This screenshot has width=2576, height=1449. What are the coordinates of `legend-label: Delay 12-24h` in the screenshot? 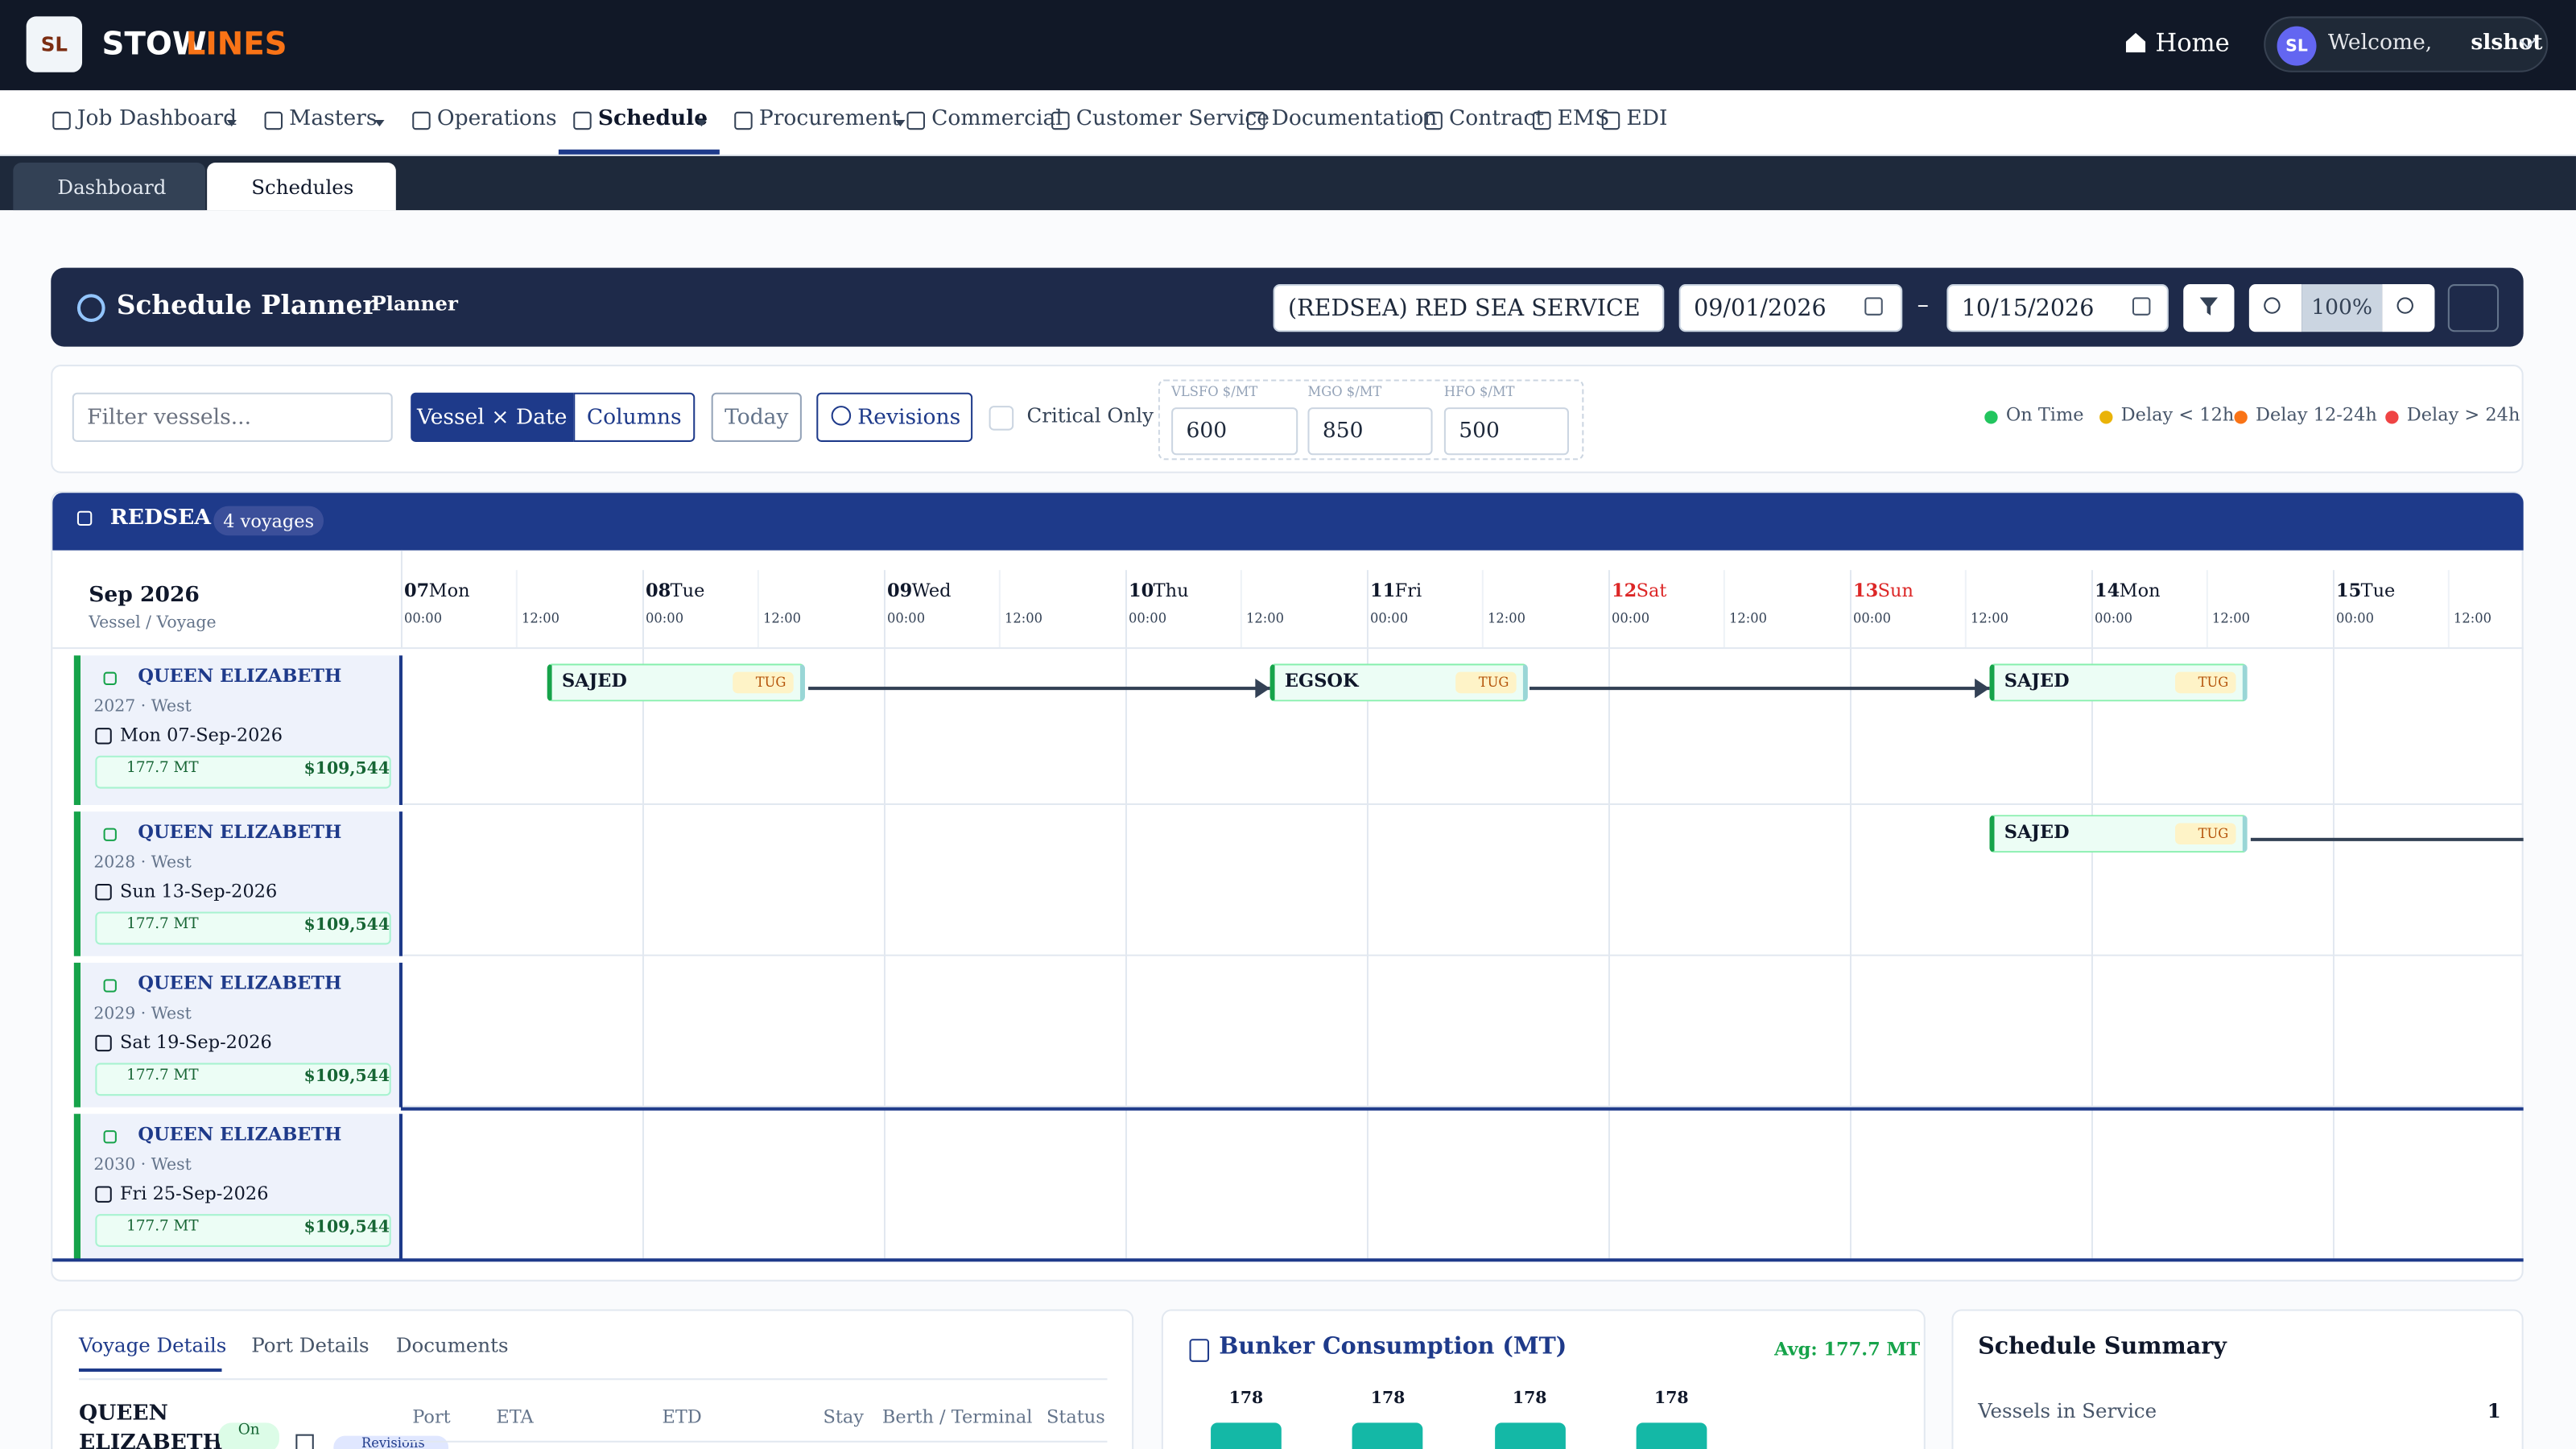 It's located at (2316, 415).